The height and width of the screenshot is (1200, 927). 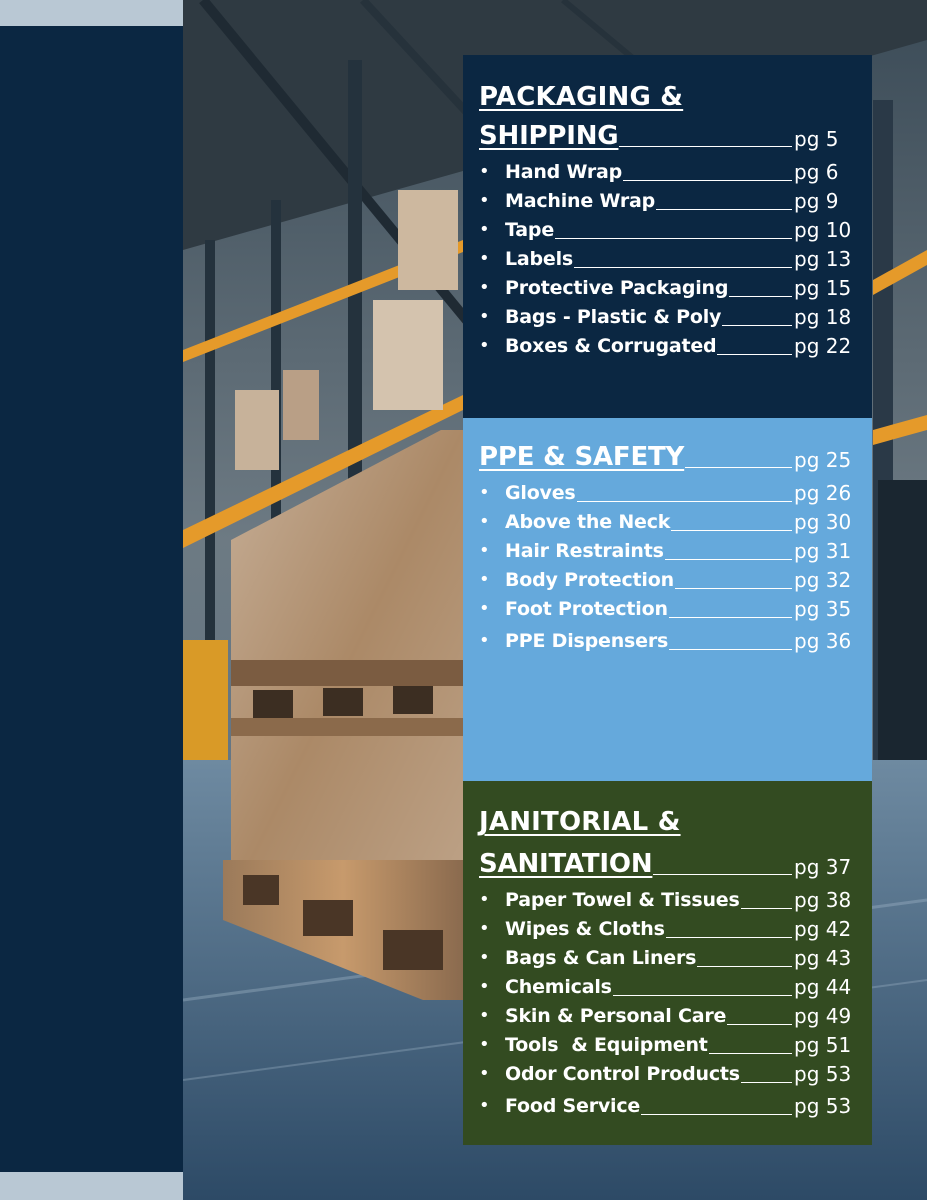 What do you see at coordinates (823, 346) in the screenshot?
I see `toc-item-page: pg 22` at bounding box center [823, 346].